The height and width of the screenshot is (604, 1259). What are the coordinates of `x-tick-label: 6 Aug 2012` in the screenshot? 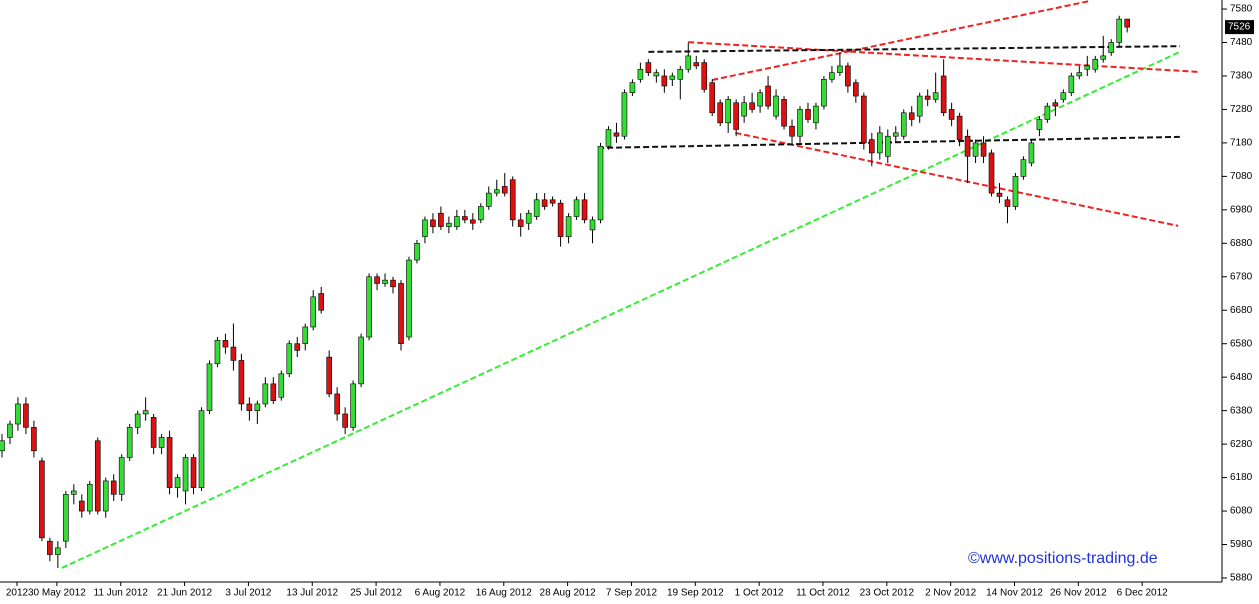 It's located at (440, 593).